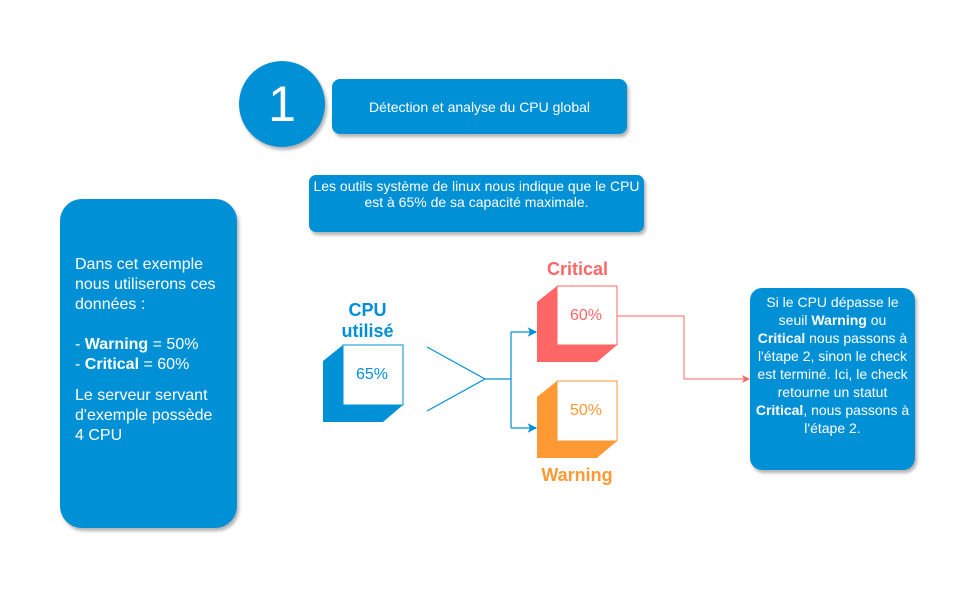 Image resolution: width=977 pixels, height=594 pixels. I want to click on cpu-cube, so click(363, 383).